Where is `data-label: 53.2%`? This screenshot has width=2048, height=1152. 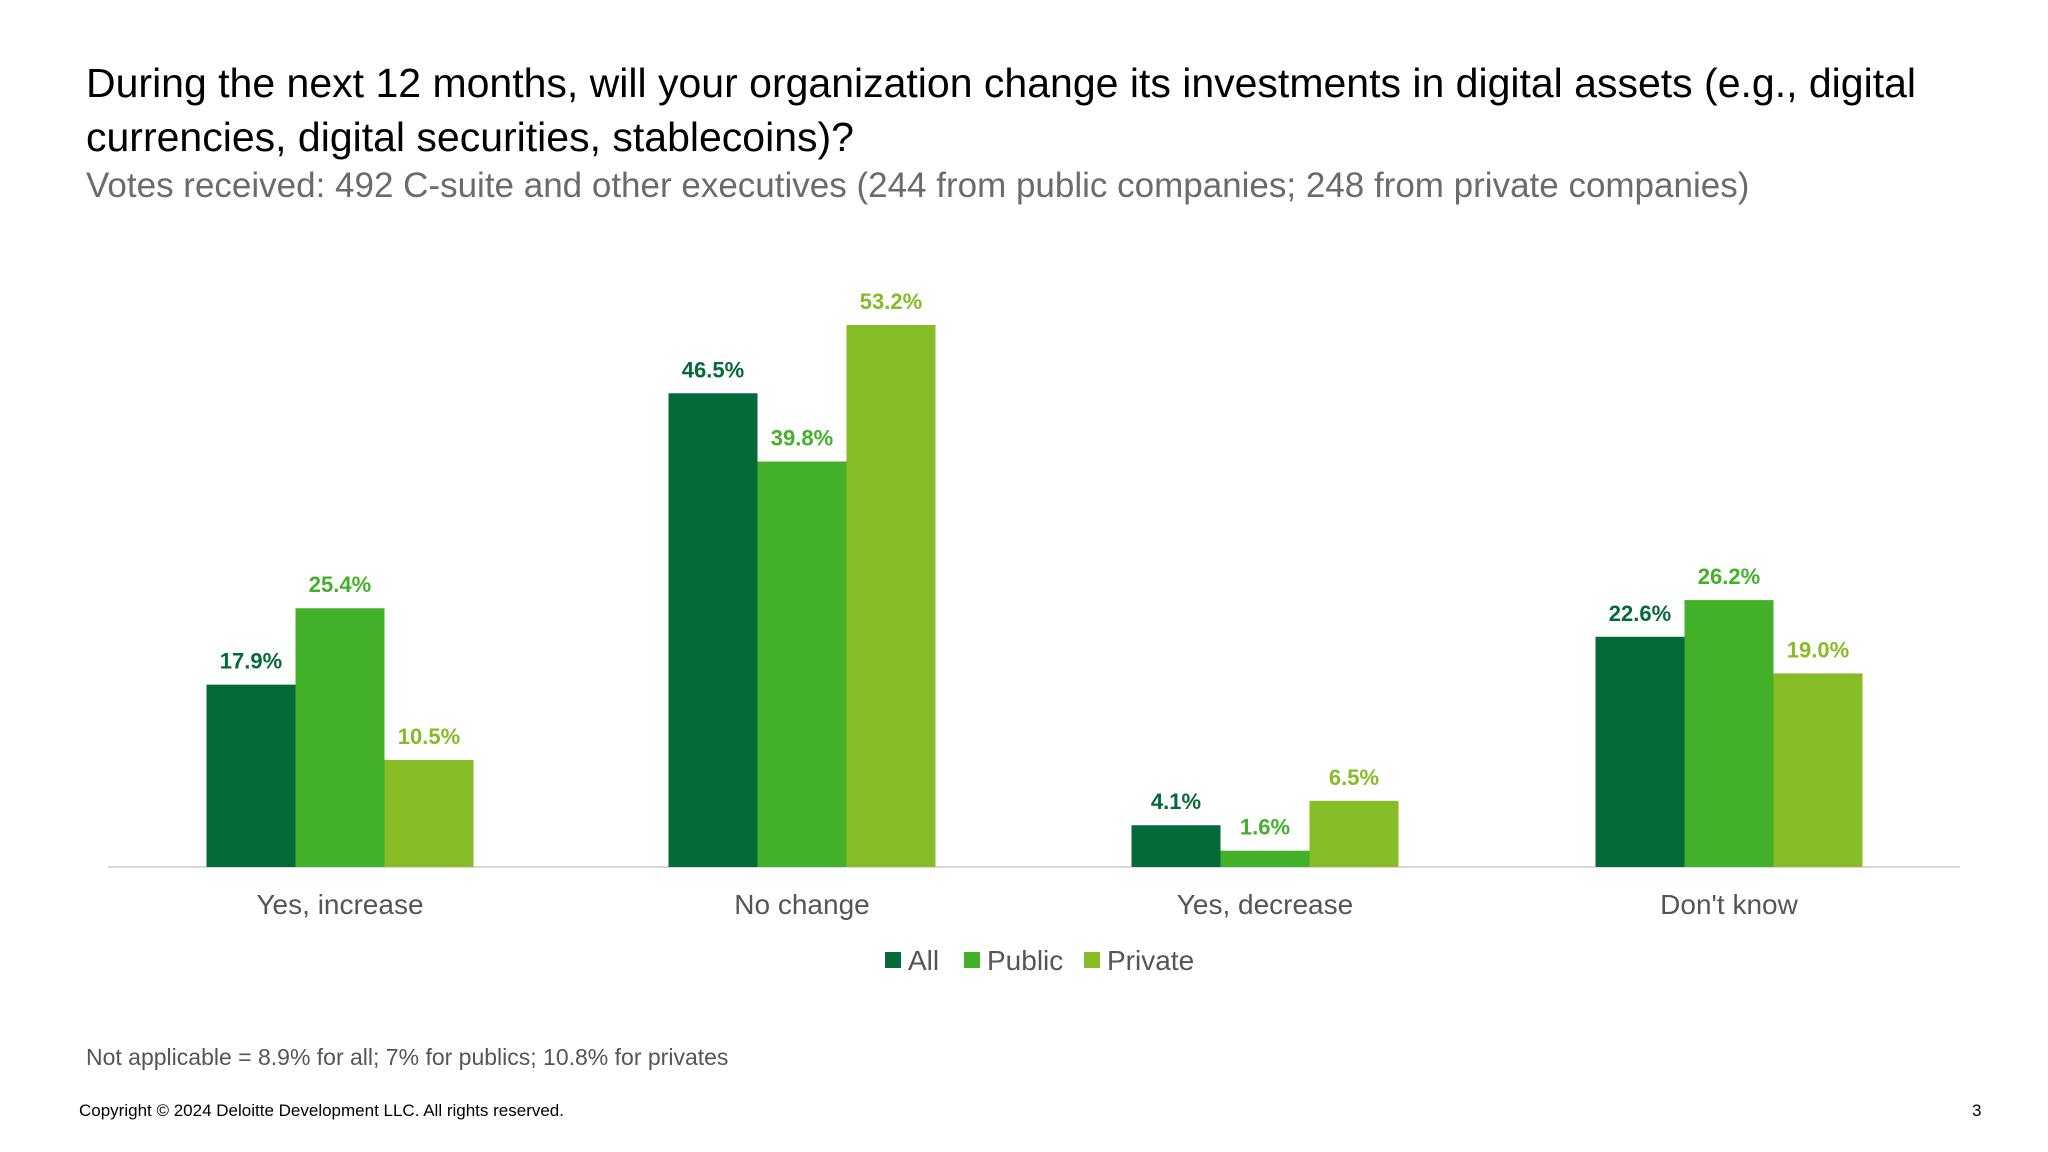 data-label: 53.2% is located at coordinates (891, 301).